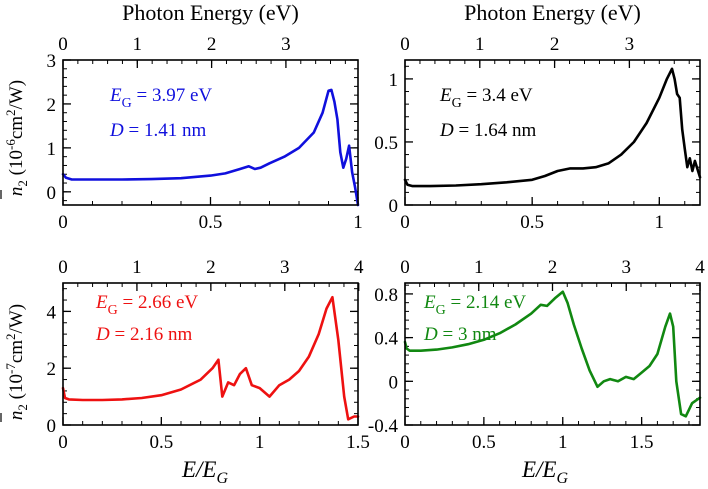 The width and height of the screenshot is (708, 489). I want to click on annotation-bandgap: EG = 3.4 eV, so click(486, 98).